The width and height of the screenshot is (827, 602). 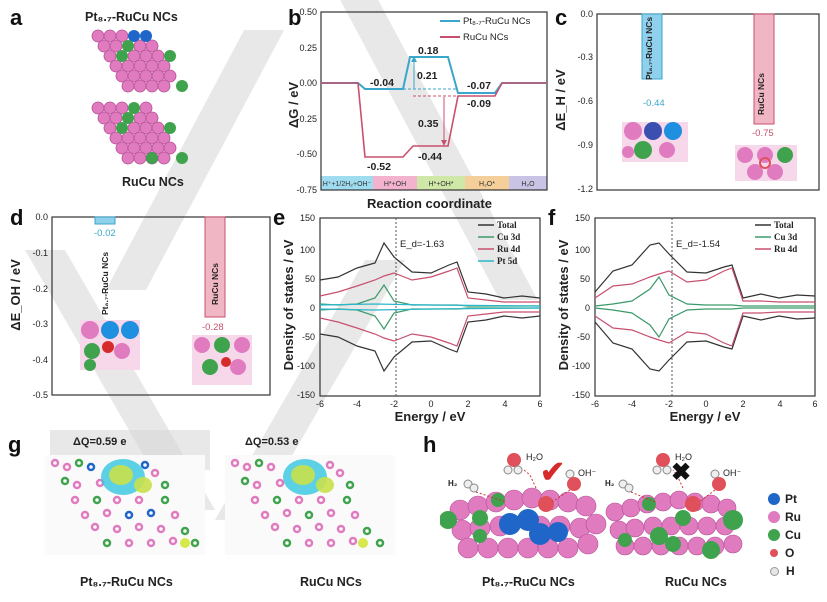 What do you see at coordinates (487, 184) in the screenshot?
I see `category-label: H₂O*` at bounding box center [487, 184].